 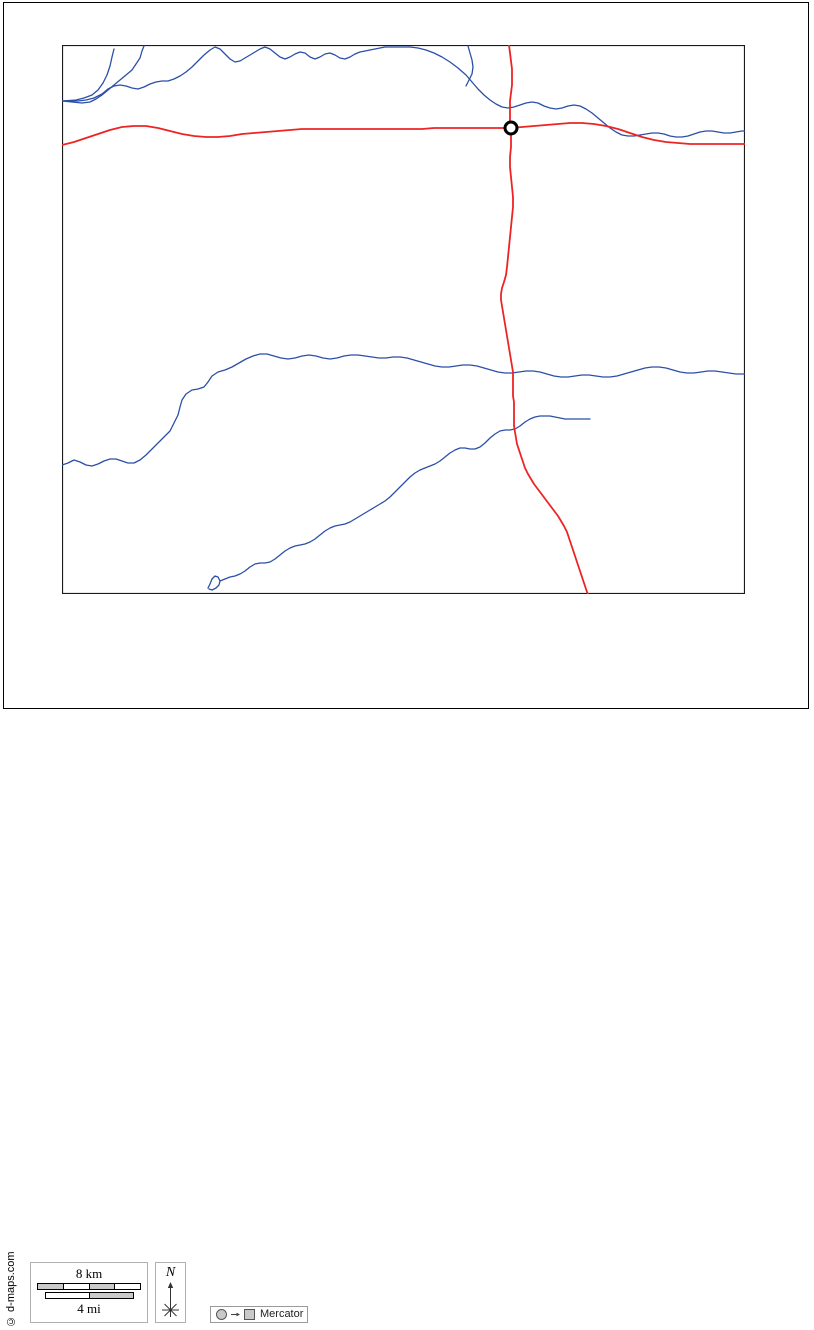 What do you see at coordinates (287, 135) in the screenshot?
I see `road-ew` at bounding box center [287, 135].